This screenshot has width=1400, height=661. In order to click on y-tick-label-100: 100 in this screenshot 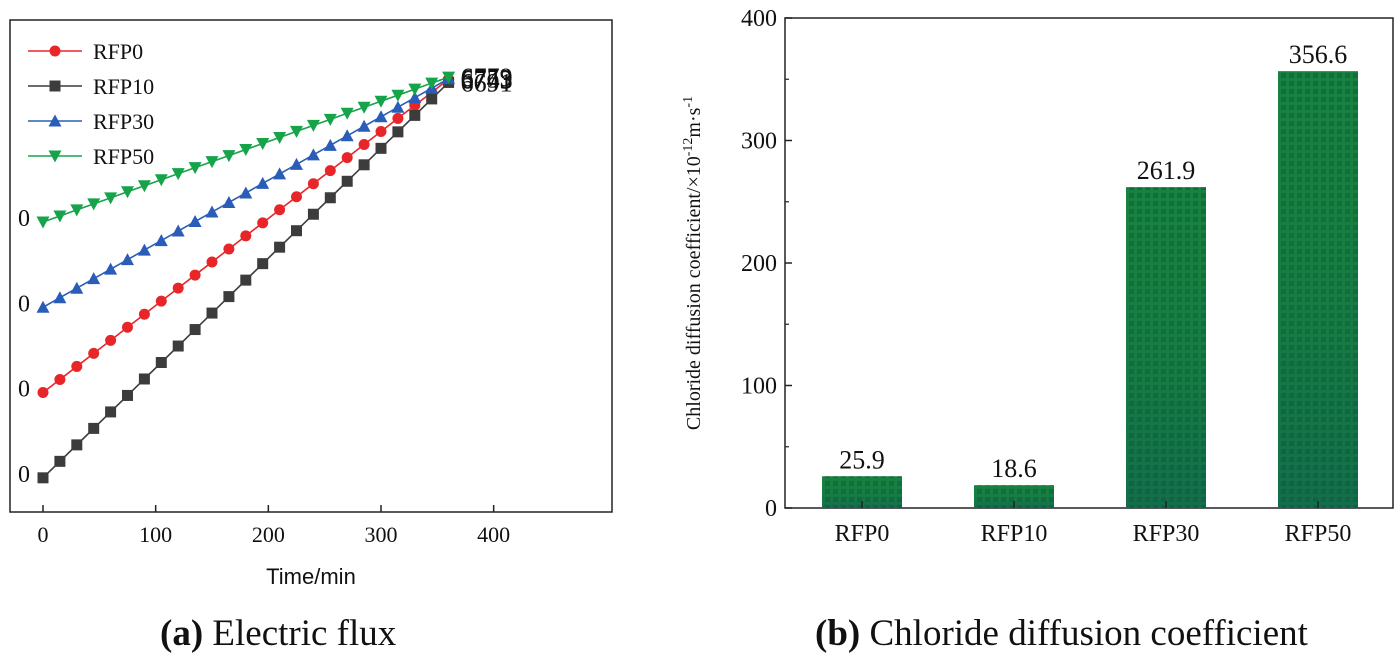, I will do `click(759, 387)`.